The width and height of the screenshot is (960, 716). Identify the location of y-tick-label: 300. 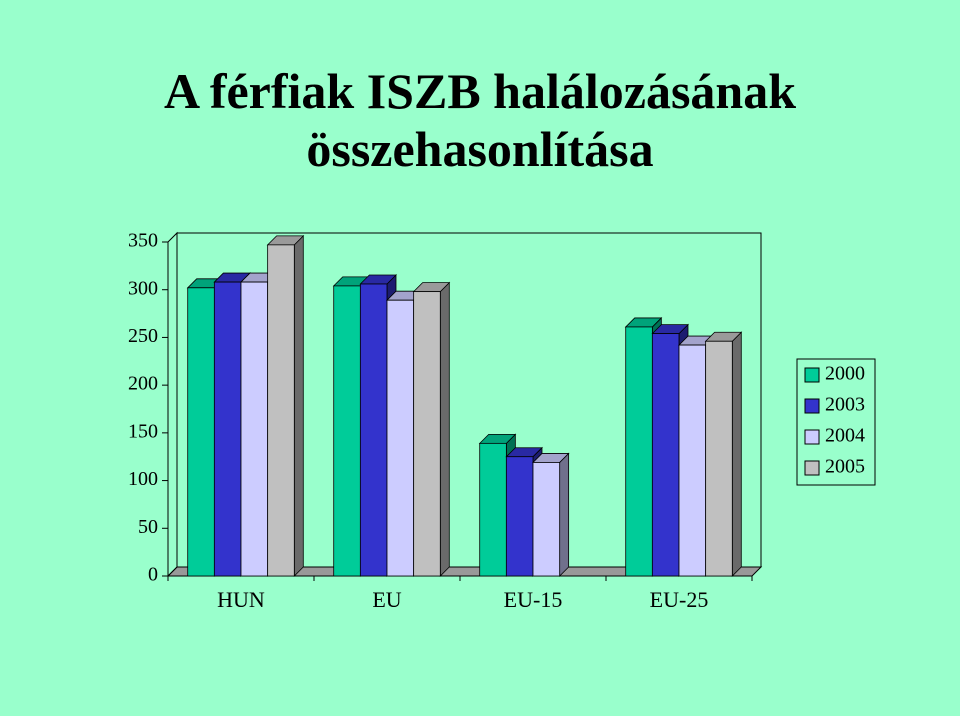
(143, 288).